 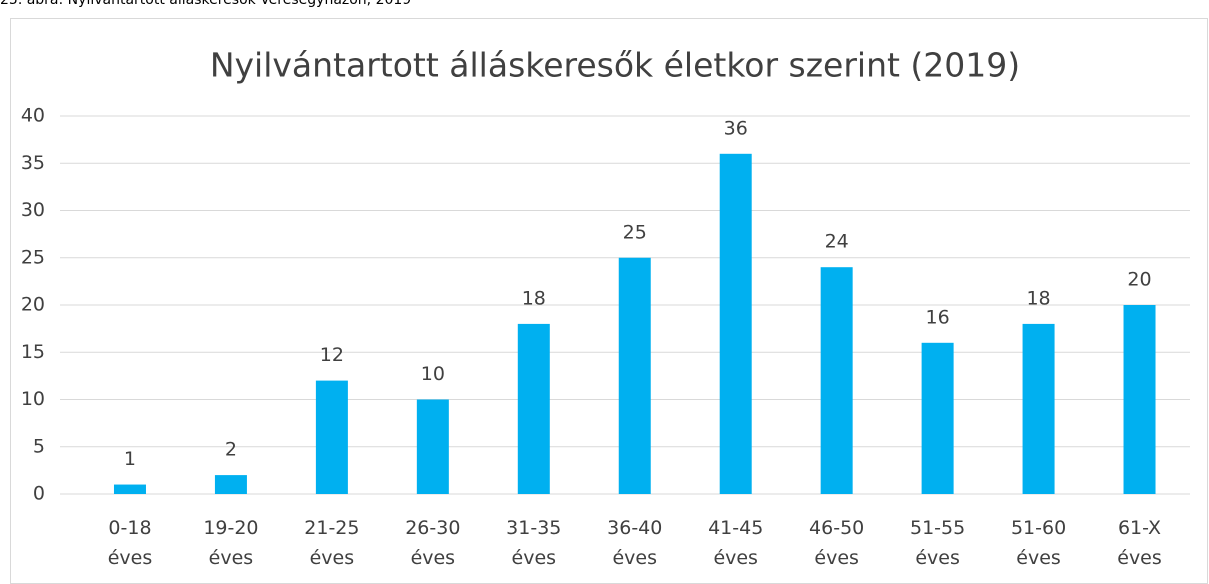 What do you see at coordinates (534, 543) in the screenshot?
I see `x-tick-label: 31-35 éves` at bounding box center [534, 543].